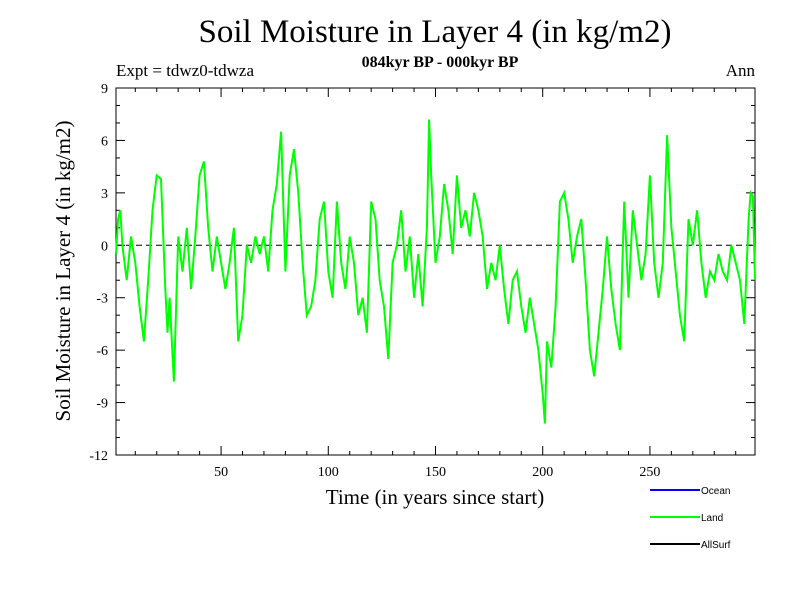 The width and height of the screenshot is (800, 600). Describe the element at coordinates (690, 518) in the screenshot. I see `legend: Ocean Land AllSurf` at that location.